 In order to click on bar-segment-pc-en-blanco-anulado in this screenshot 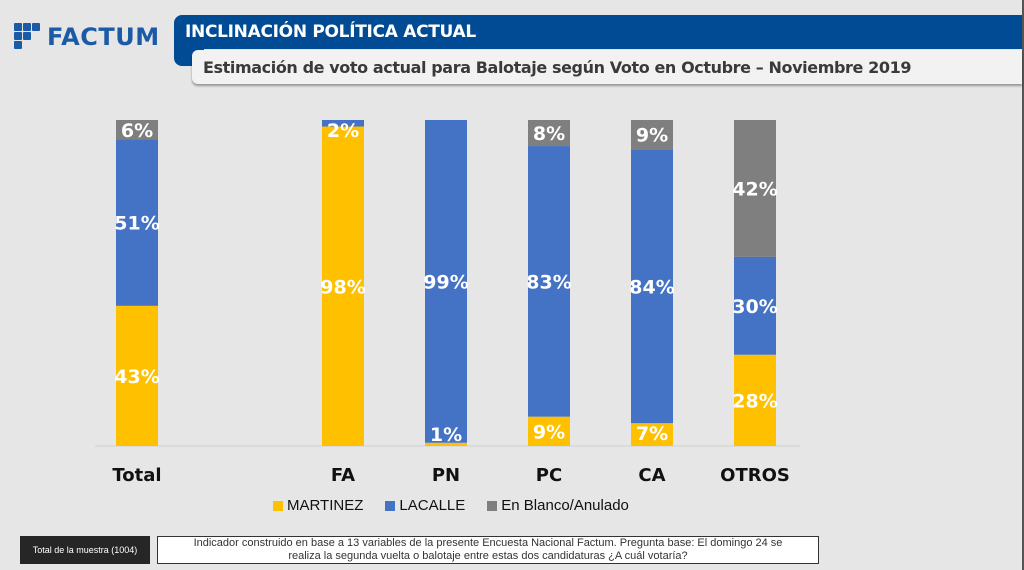, I will do `click(549, 133)`.